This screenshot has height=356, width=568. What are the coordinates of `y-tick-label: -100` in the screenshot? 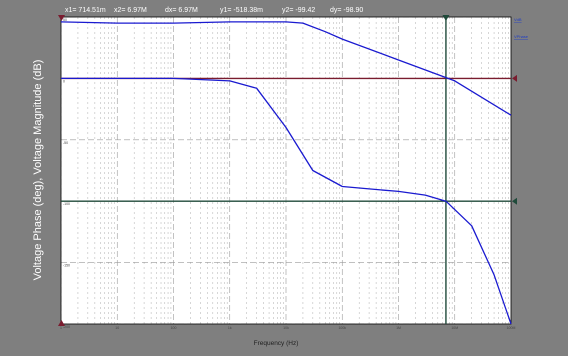 It's located at (66, 204).